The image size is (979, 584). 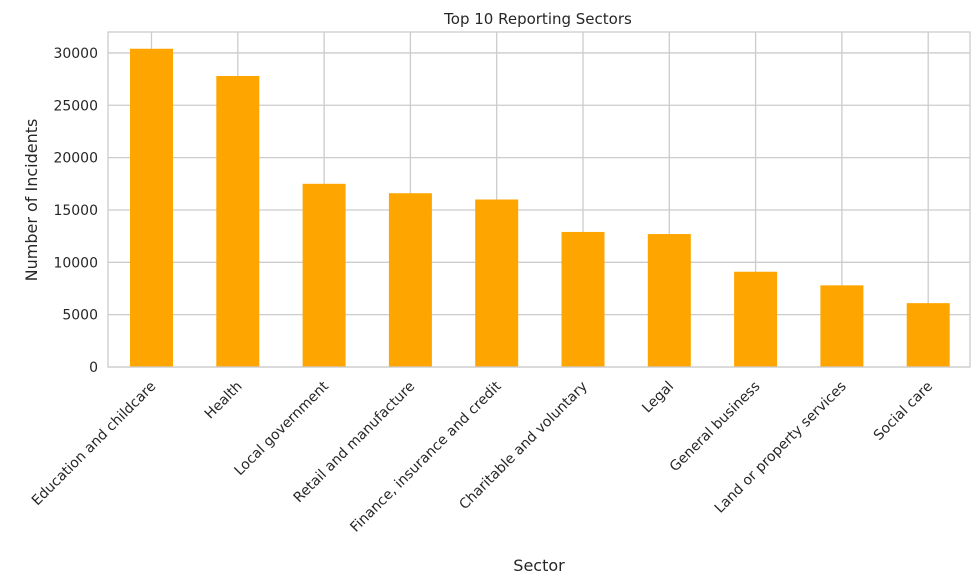 What do you see at coordinates (75, 106) in the screenshot?
I see `y-tick-label: 25000` at bounding box center [75, 106].